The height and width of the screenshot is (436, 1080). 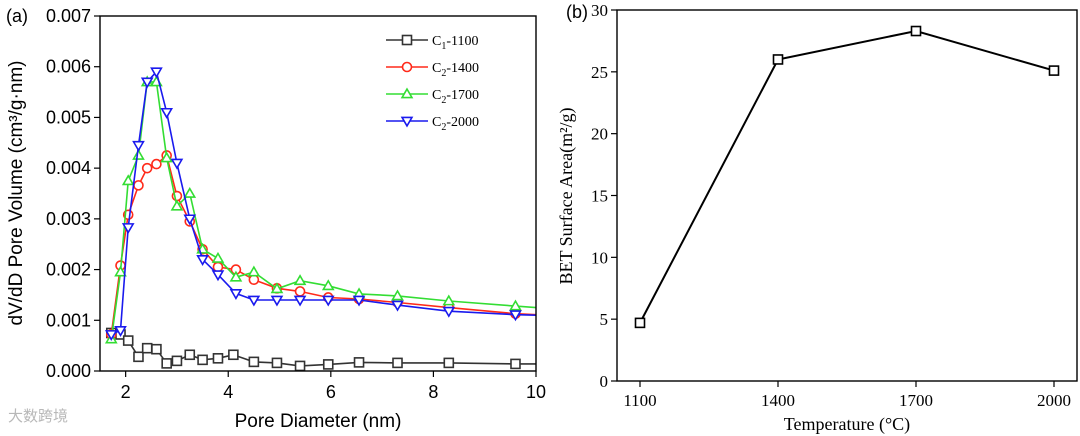 I want to click on panel-a-ytick-label: 0.000, so click(x=68, y=371).